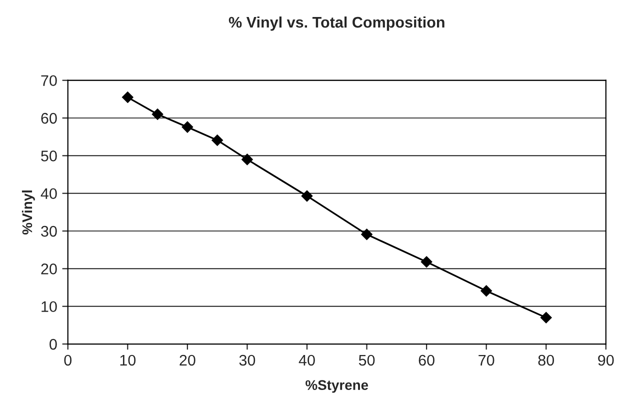 This screenshot has width=617, height=412. Describe the element at coordinates (53, 344) in the screenshot. I see `y-tick-label: 0` at that location.